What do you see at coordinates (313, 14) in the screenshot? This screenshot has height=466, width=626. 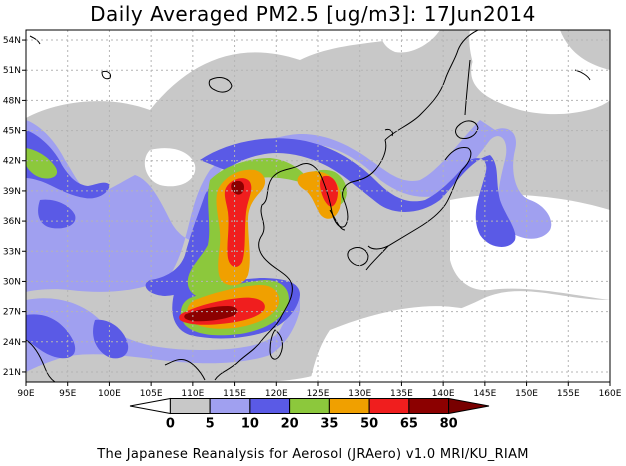 I see `map-title: Daily Averaged PM2.5 [ug/m3]: 17Jun2014` at bounding box center [313, 14].